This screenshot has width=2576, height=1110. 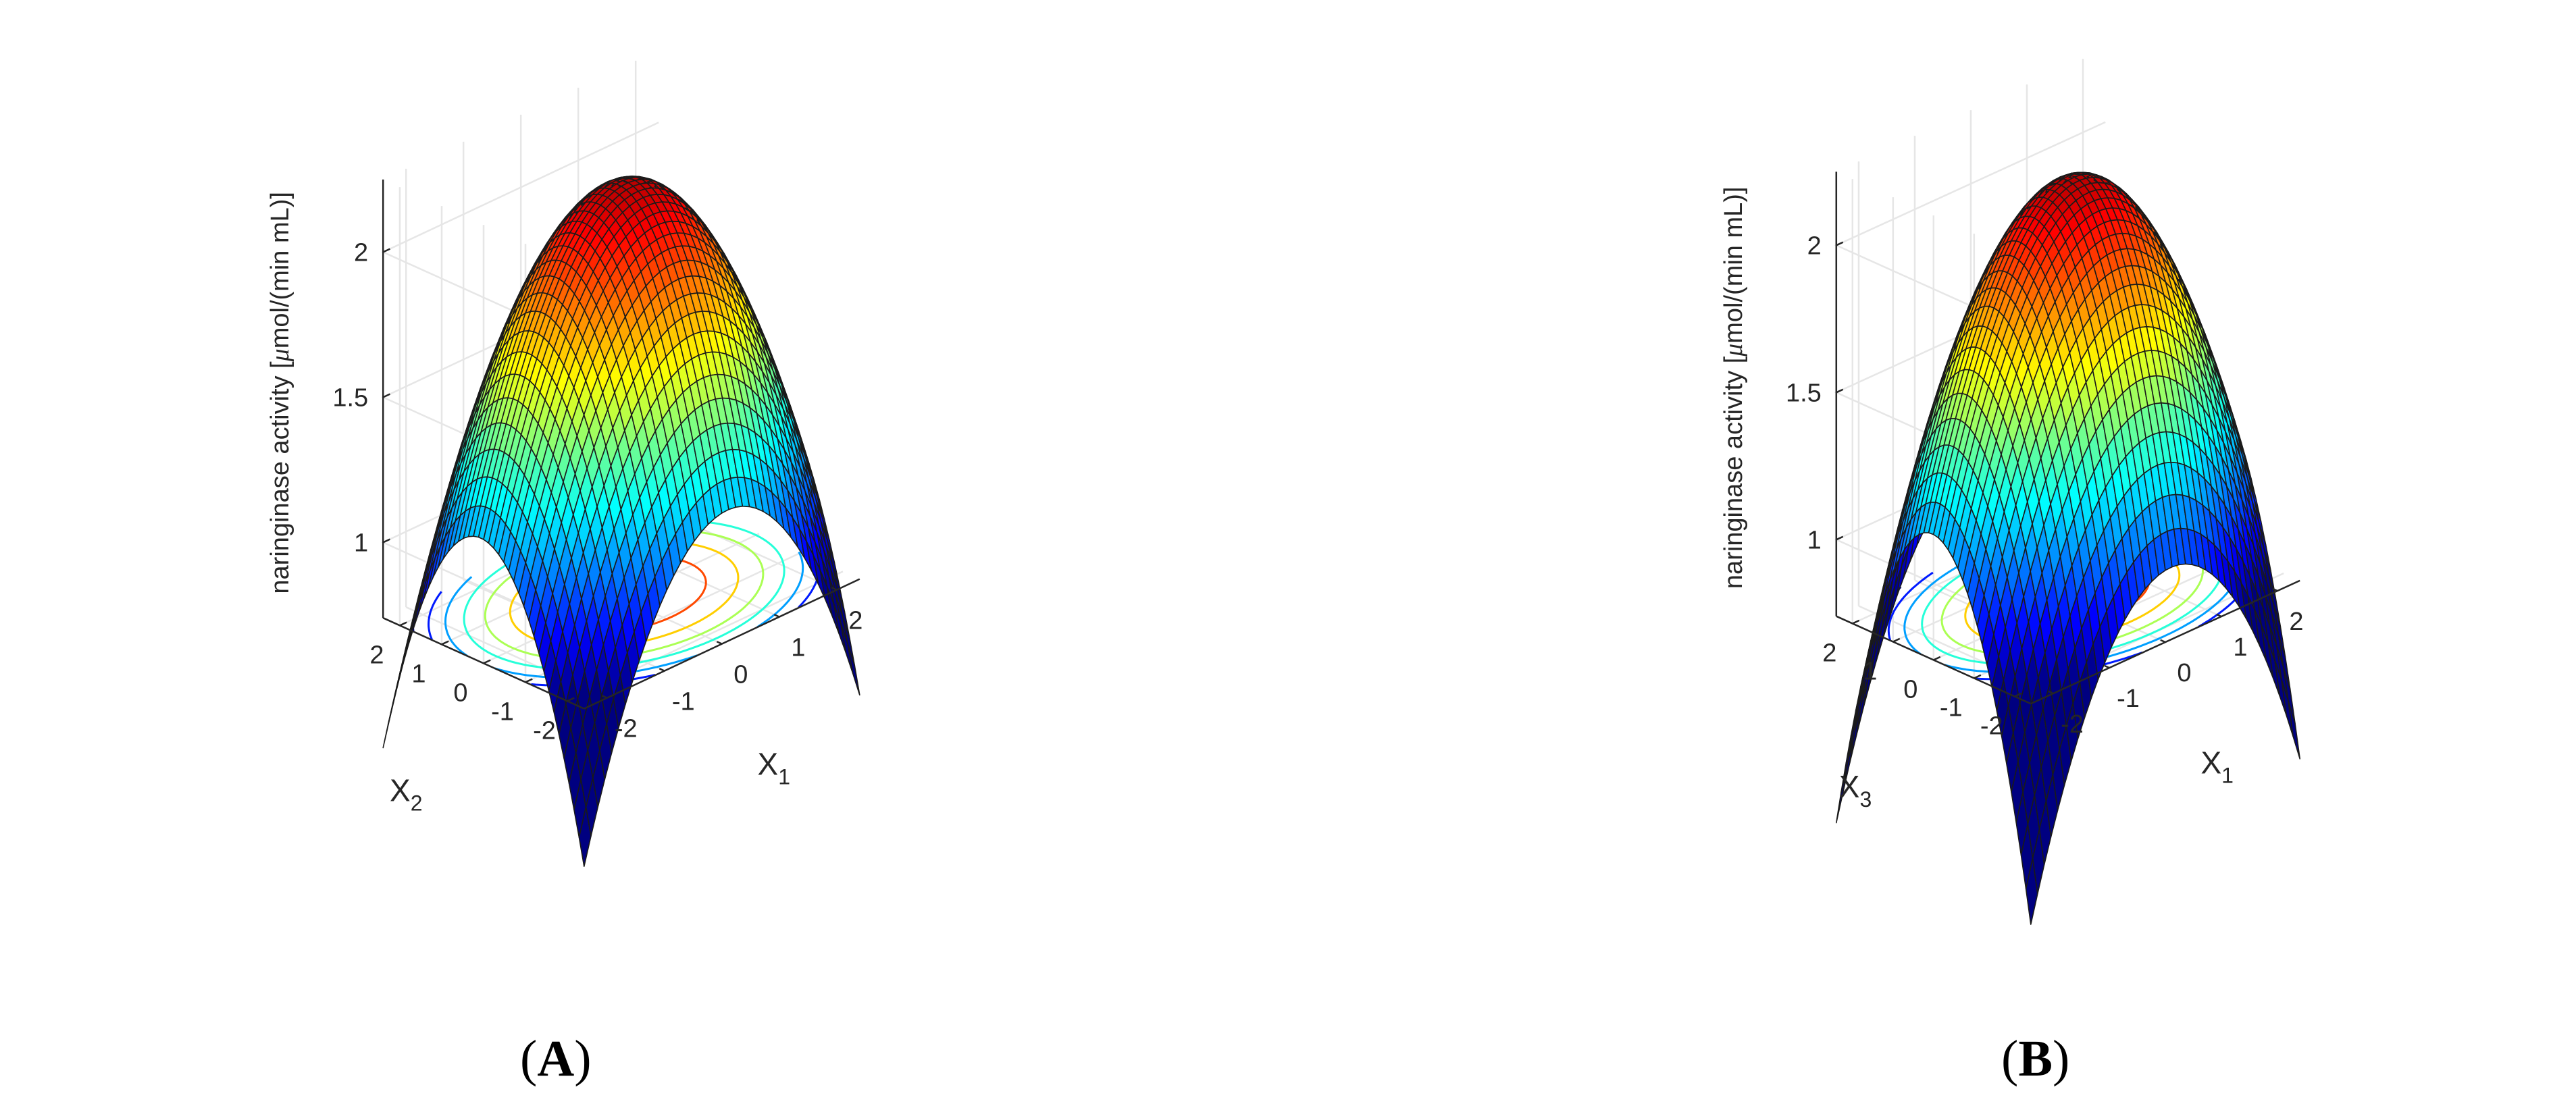 I want to click on panel-label-b: (B), so click(x=2035, y=1058).